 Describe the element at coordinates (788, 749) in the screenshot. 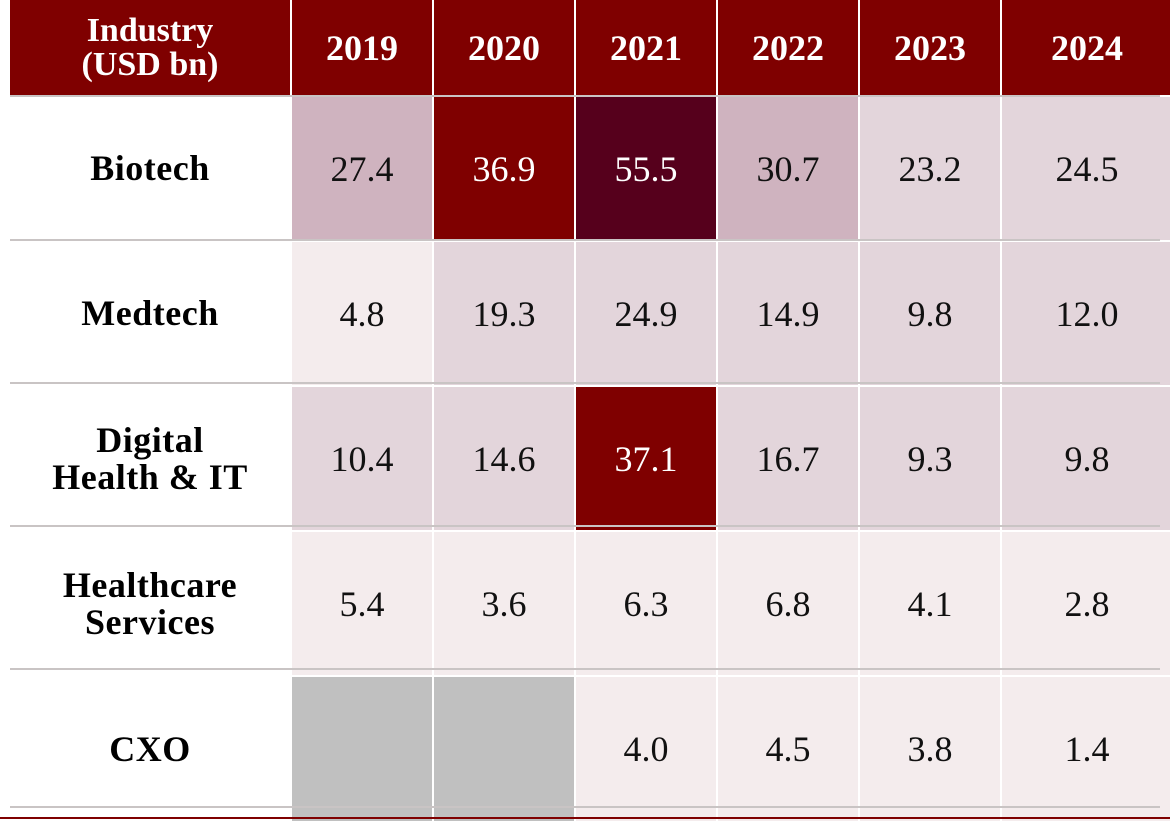

I see `heatmap-cell: 4.5` at that location.